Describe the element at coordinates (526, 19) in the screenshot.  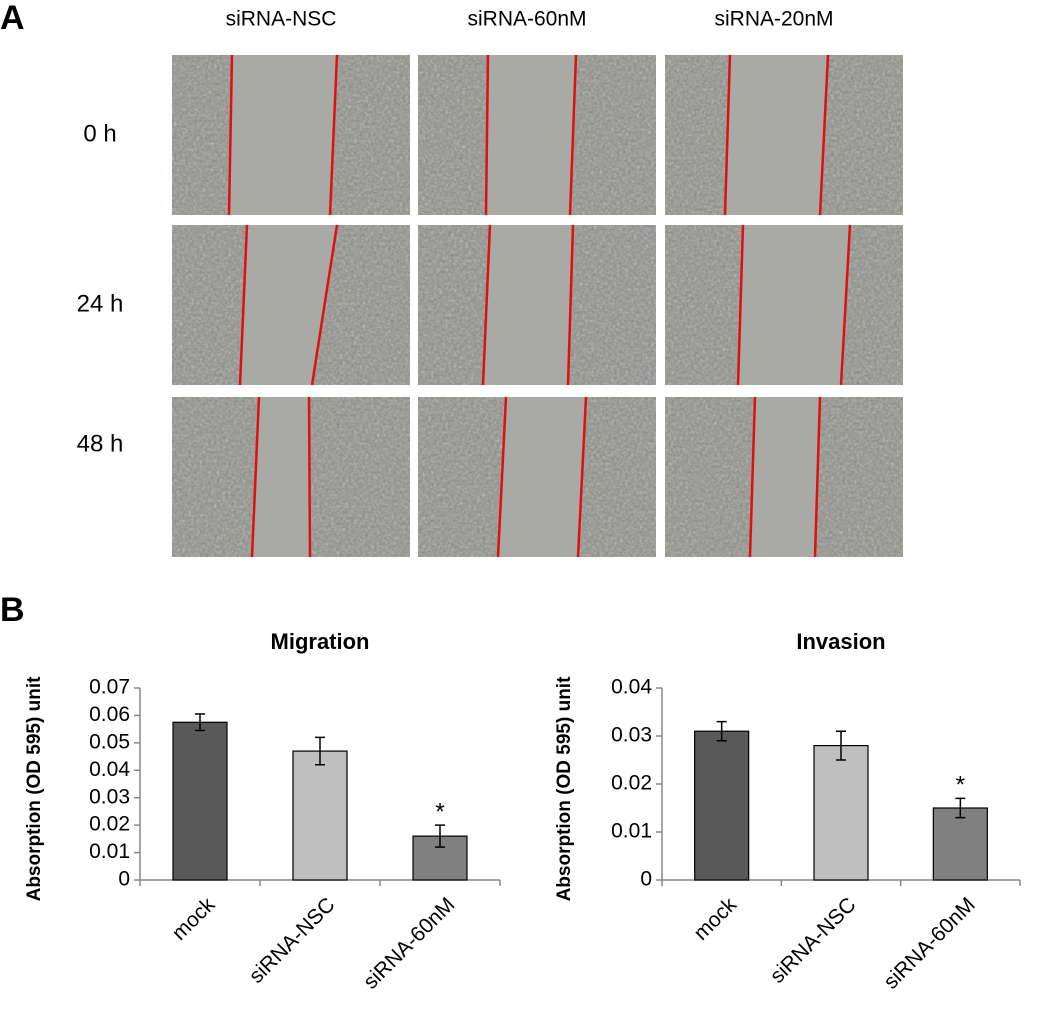
I see `column-label: siRNA-60nM` at that location.